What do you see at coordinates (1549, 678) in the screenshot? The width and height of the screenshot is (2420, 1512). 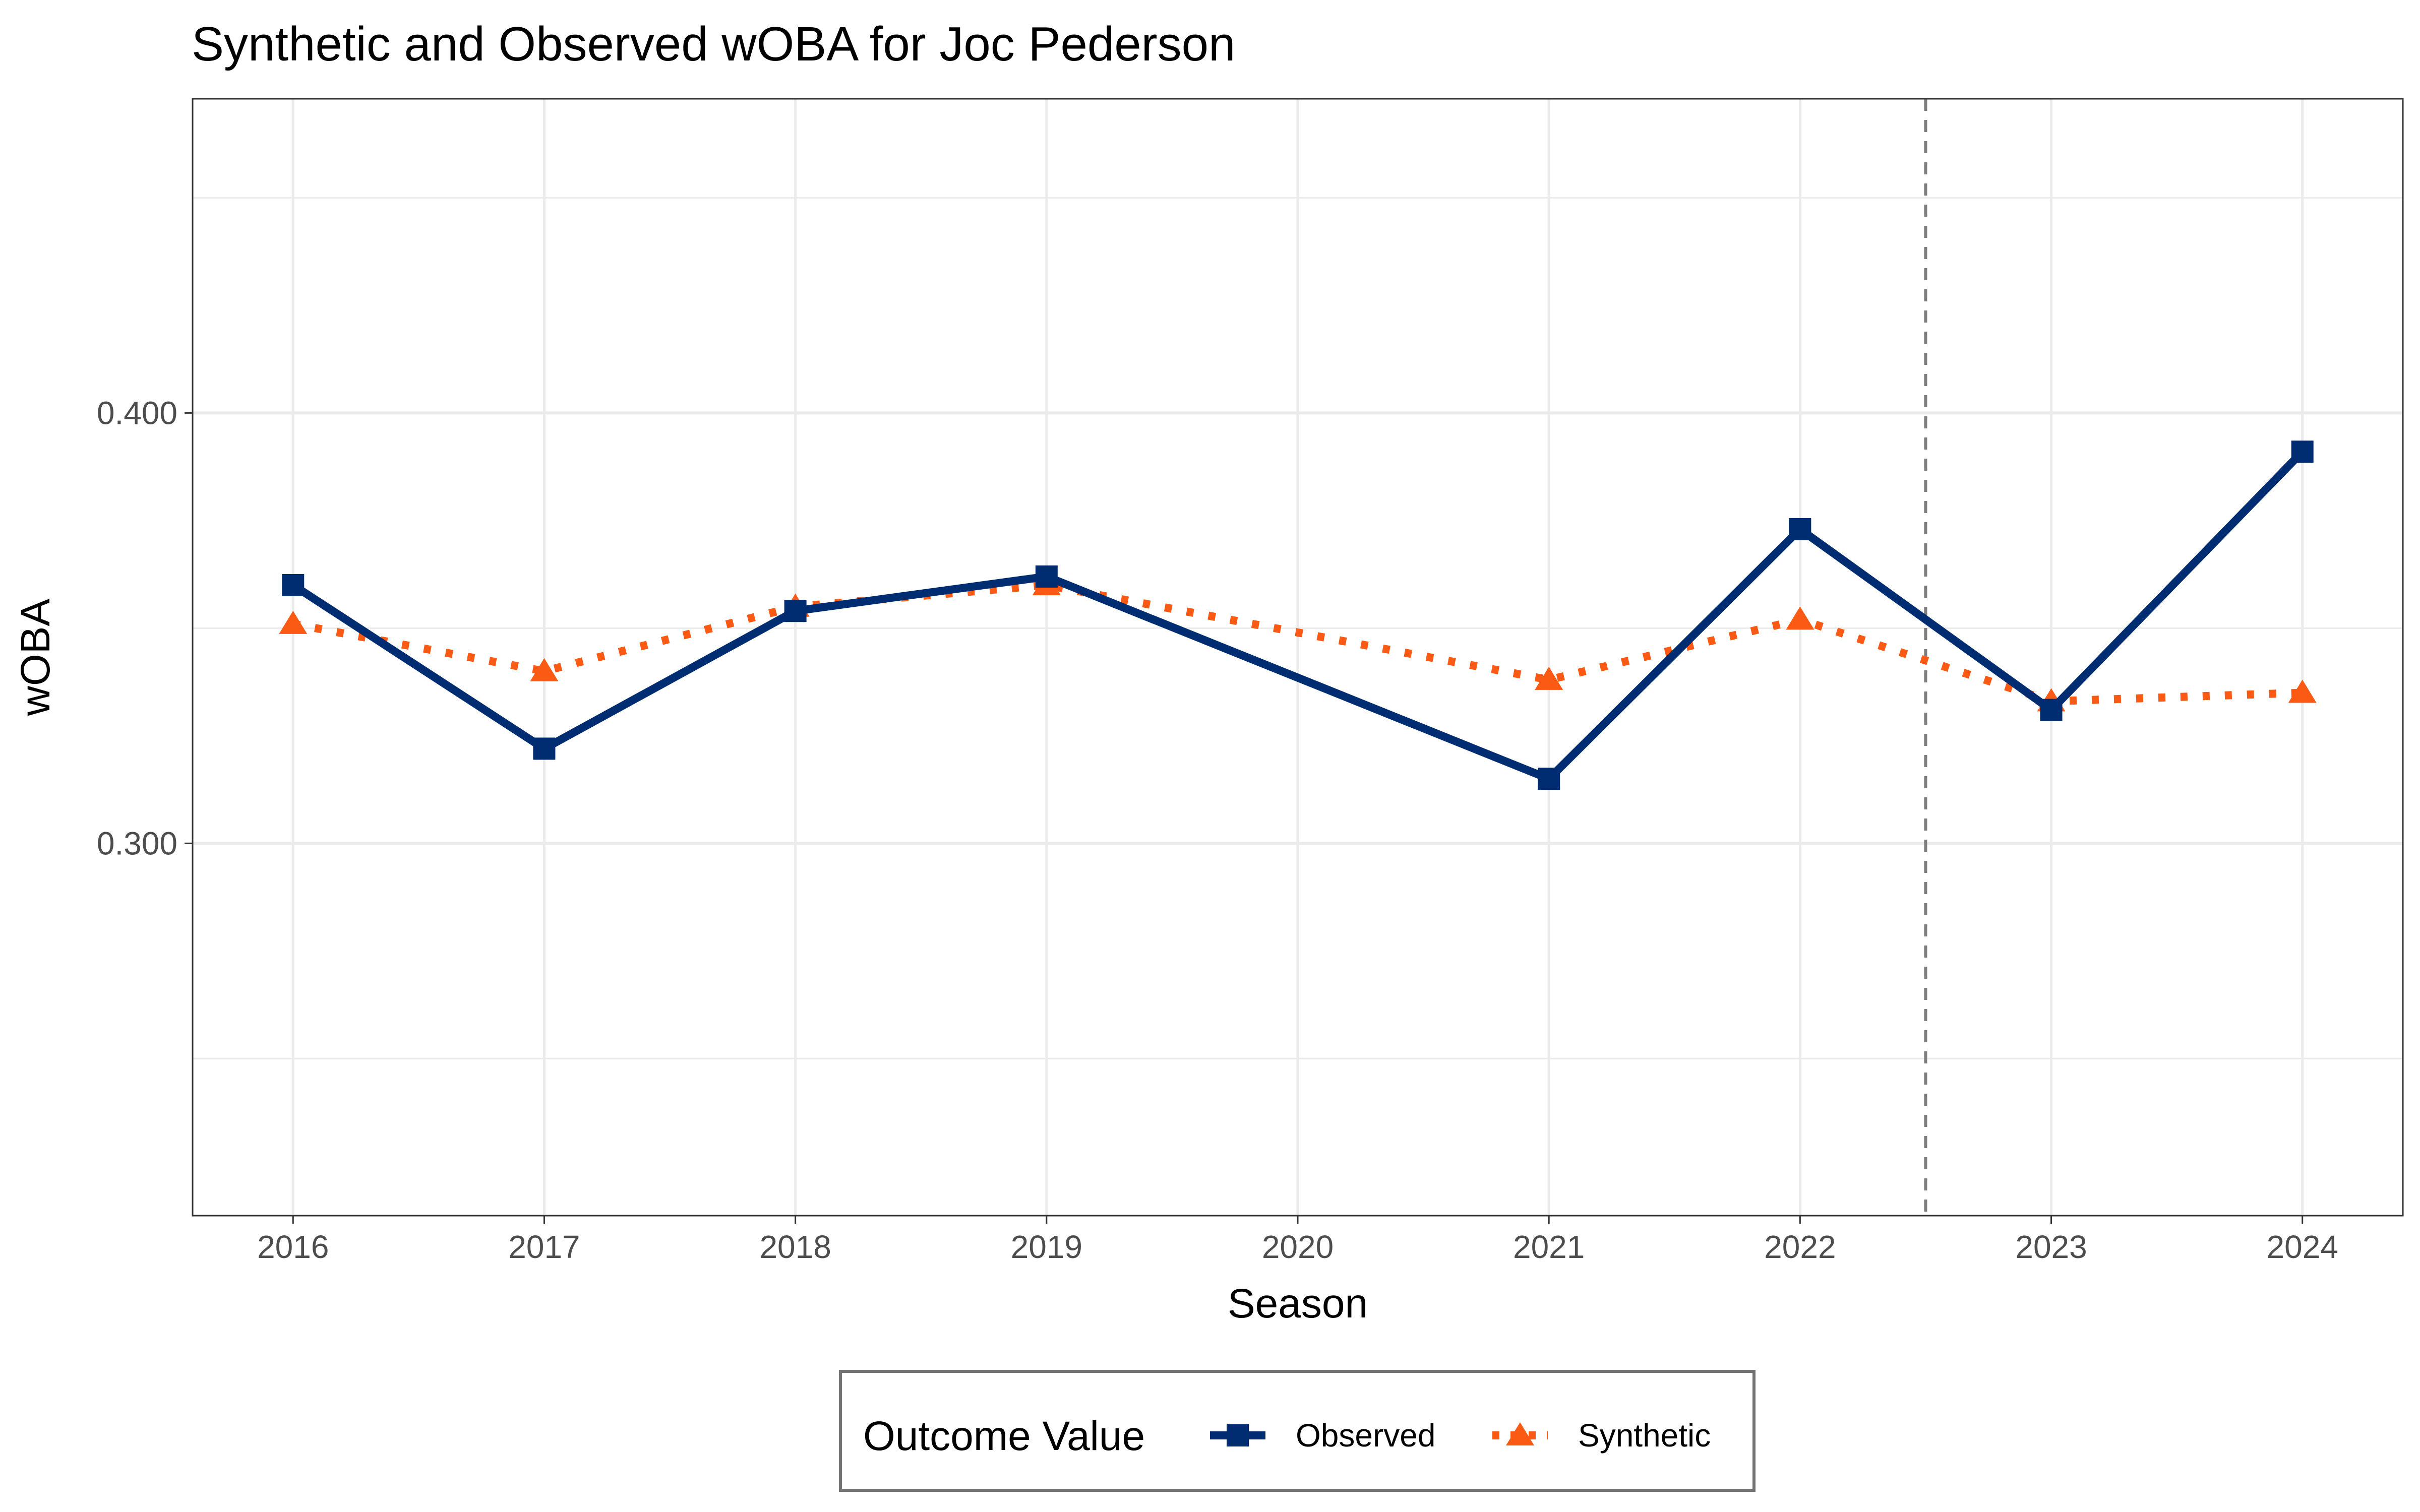 I see `point-synthetic-2021` at bounding box center [1549, 678].